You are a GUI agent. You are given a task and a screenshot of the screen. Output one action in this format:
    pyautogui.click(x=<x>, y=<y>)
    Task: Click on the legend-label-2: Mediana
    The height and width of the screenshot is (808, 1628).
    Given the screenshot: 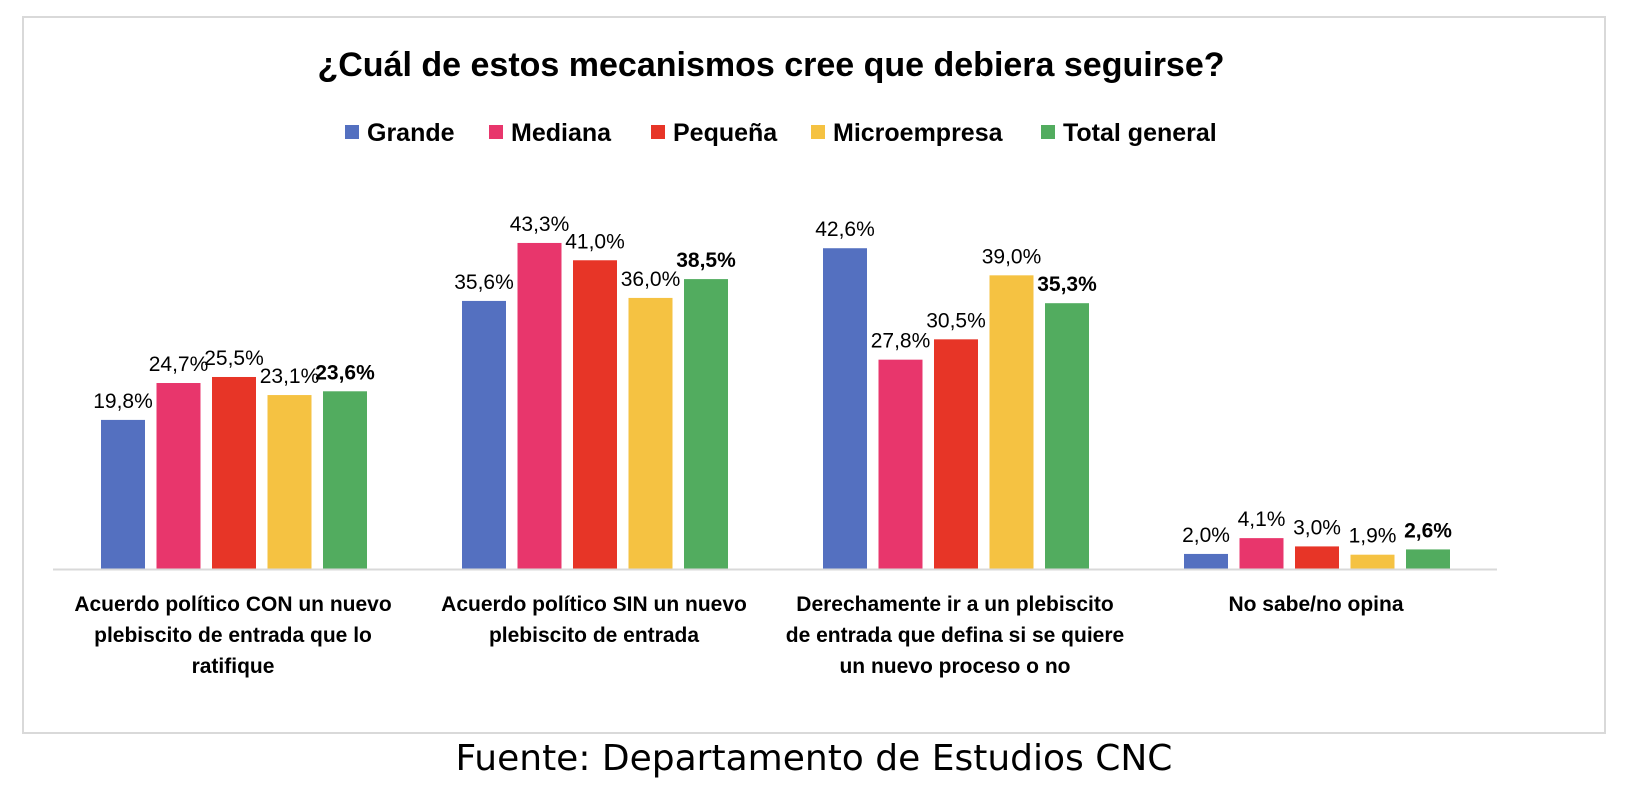 What is the action you would take?
    pyautogui.click(x=561, y=133)
    